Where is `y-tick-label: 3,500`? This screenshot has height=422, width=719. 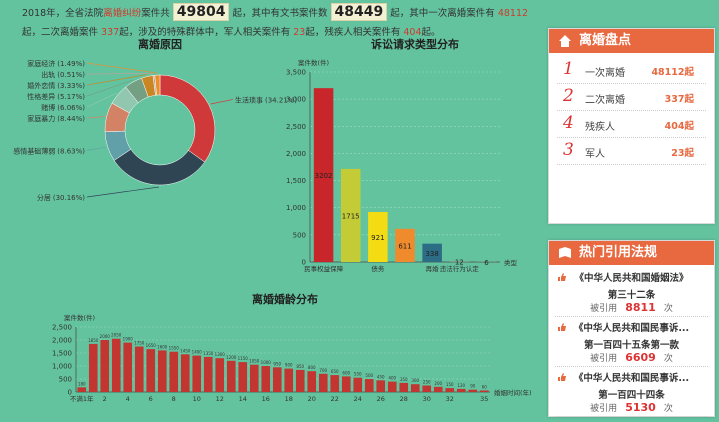 y-tick-label: 3,500 is located at coordinates (296, 73).